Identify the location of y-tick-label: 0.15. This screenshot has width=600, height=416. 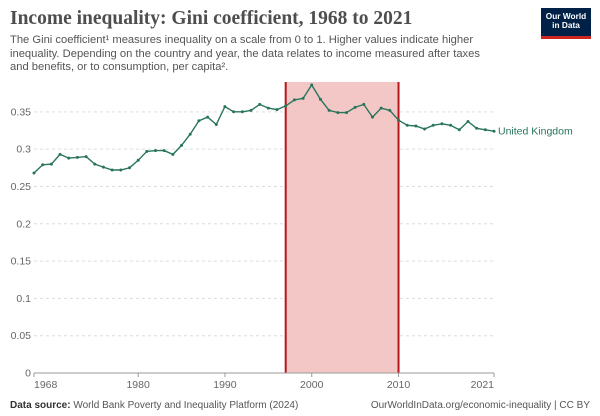
(21, 262).